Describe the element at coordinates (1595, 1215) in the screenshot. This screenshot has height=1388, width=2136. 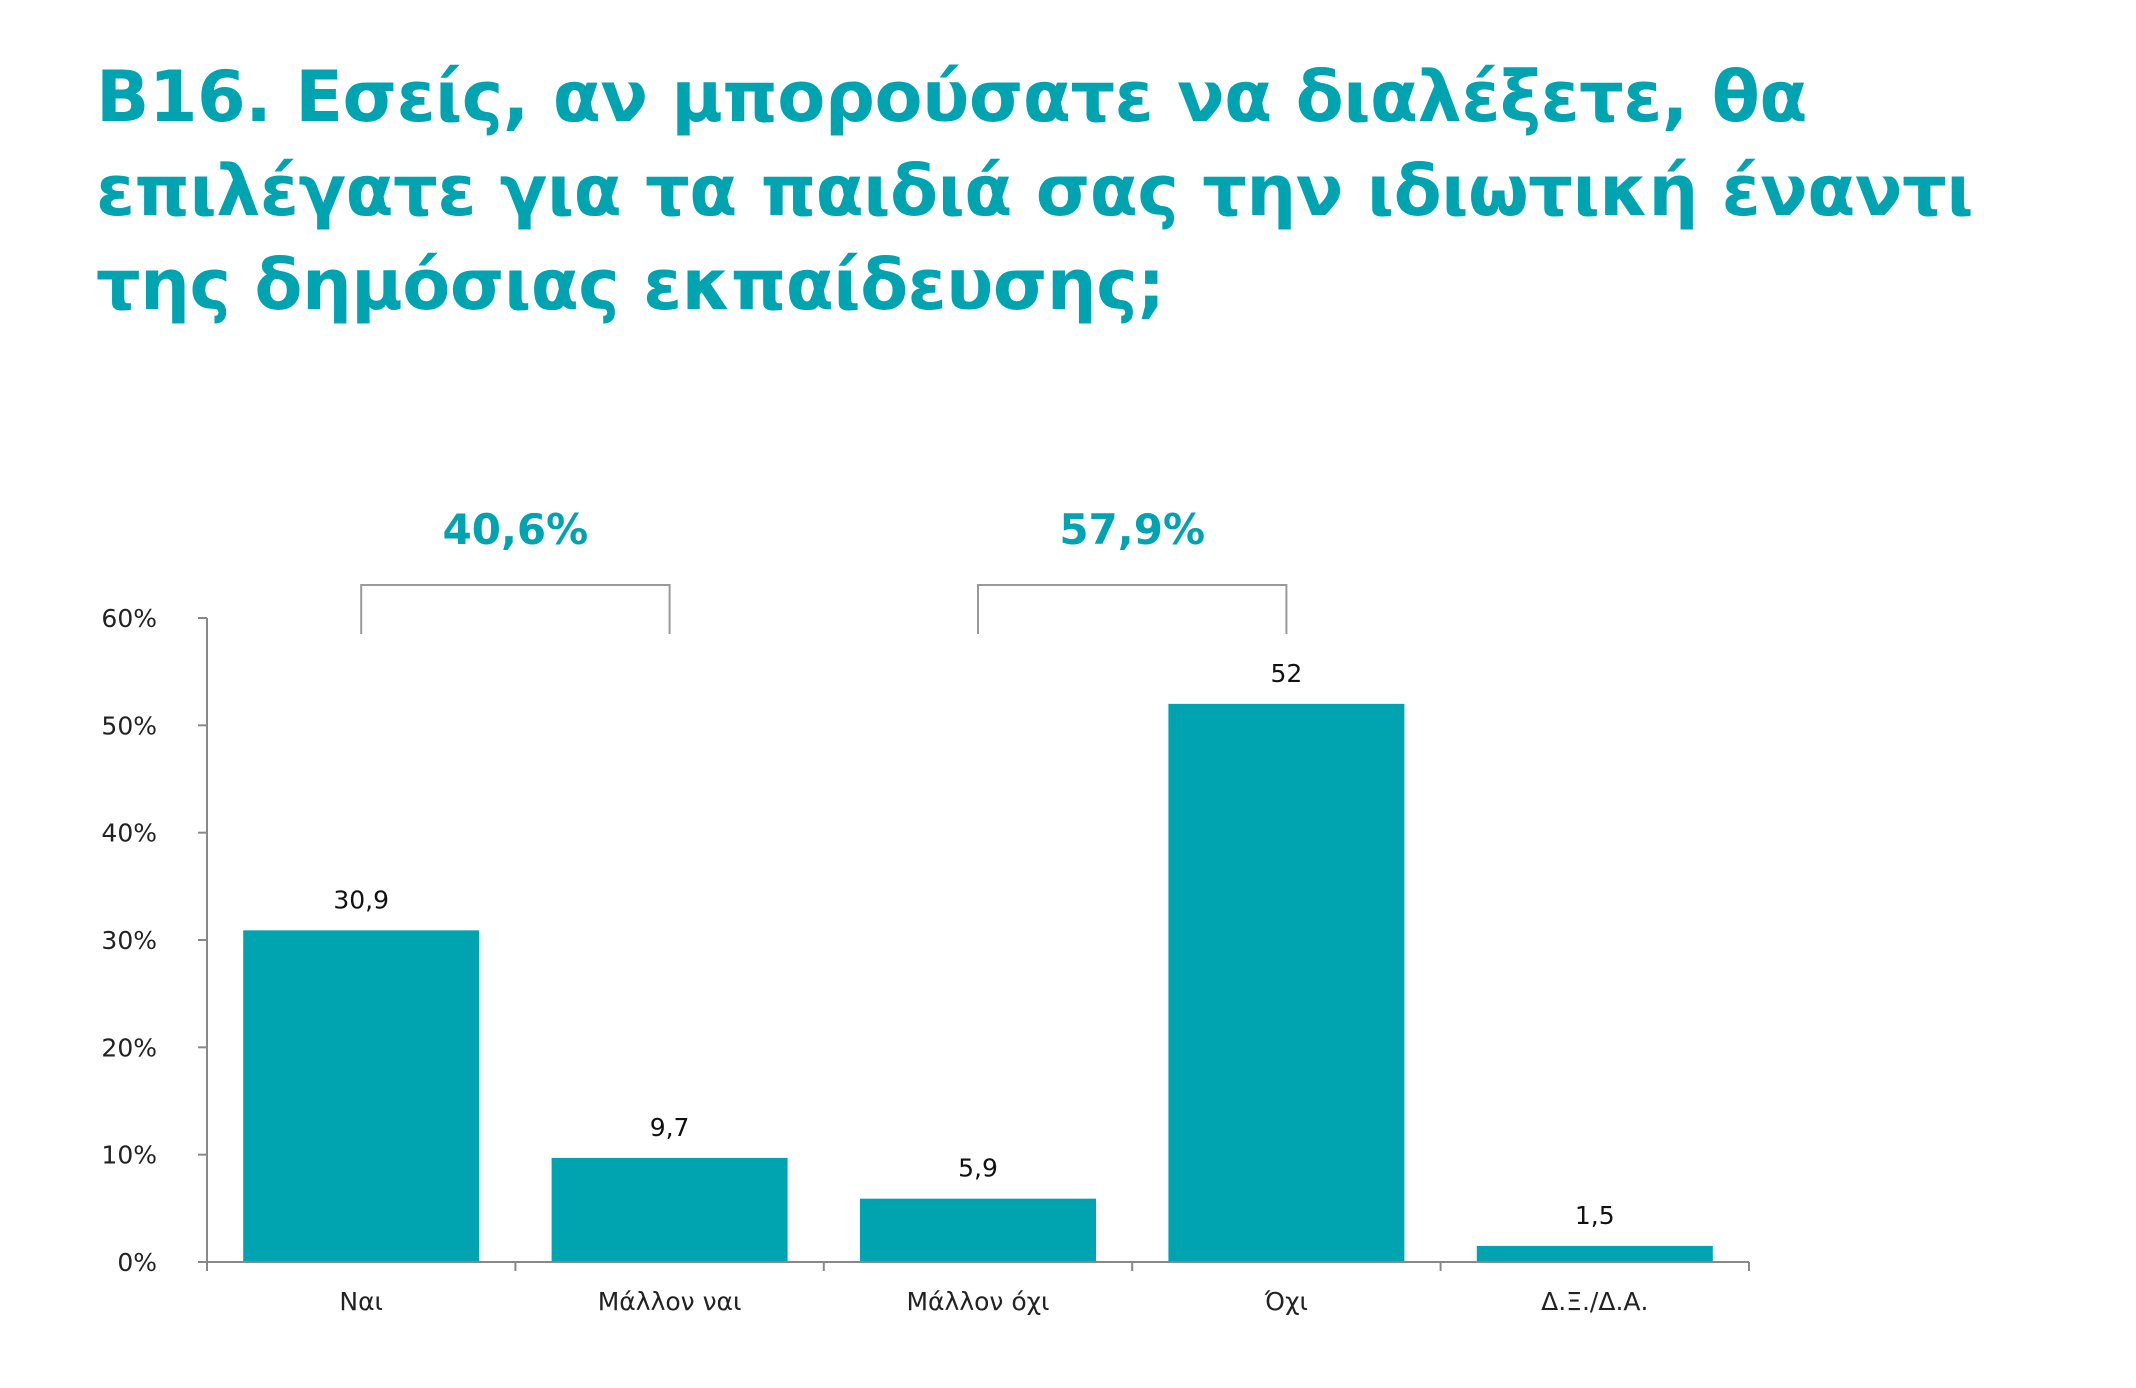
I see `data-label: 1,5` at that location.